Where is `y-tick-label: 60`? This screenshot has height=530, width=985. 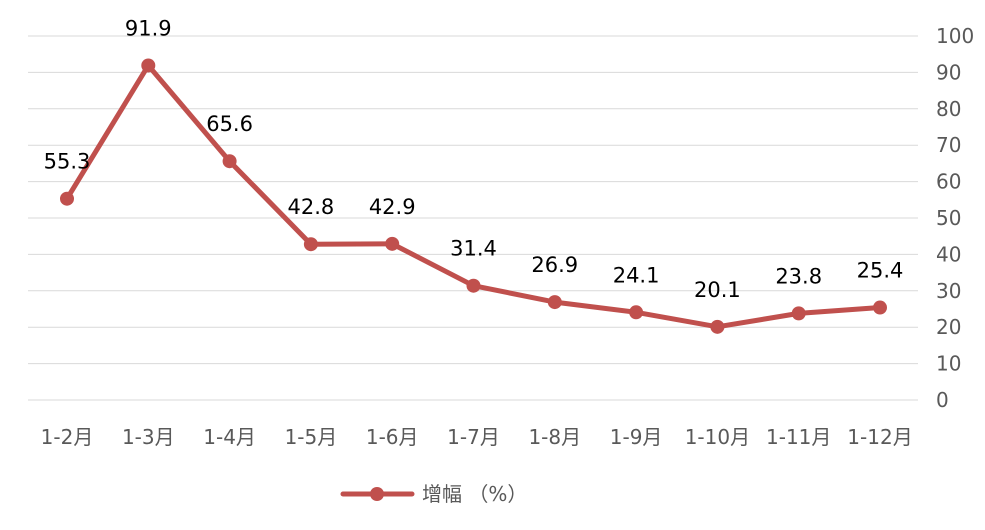
y-tick-label: 60 is located at coordinates (948, 182).